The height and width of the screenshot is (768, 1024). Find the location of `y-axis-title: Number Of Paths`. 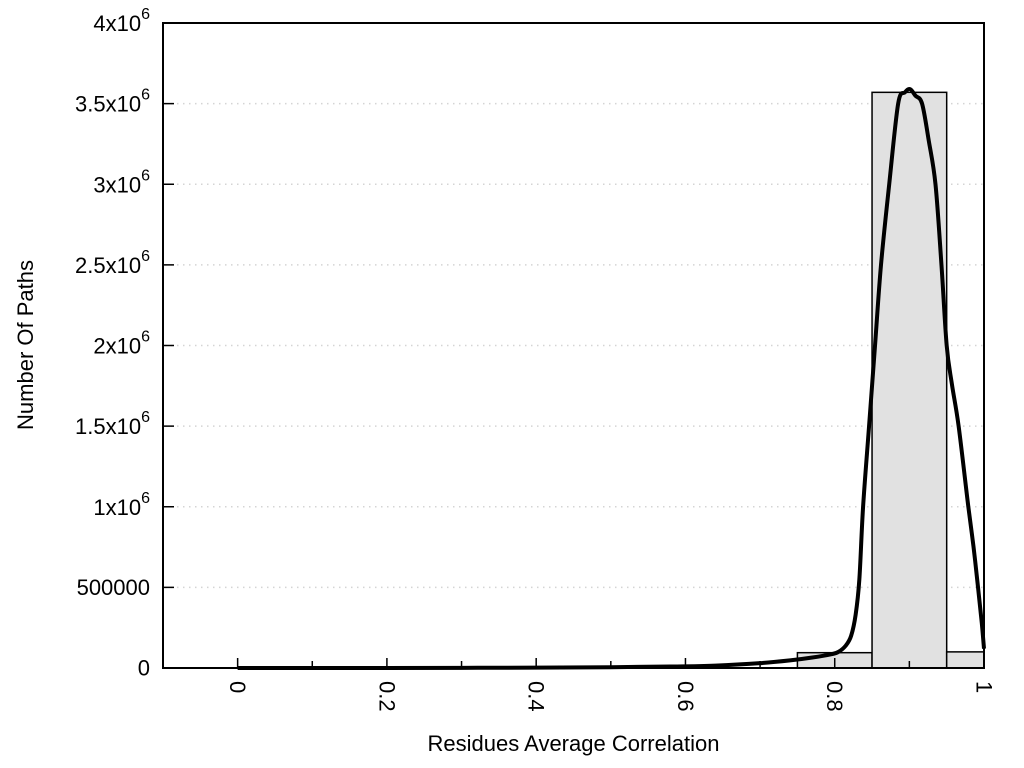

y-axis-title: Number Of Paths is located at coordinates (25, 345).